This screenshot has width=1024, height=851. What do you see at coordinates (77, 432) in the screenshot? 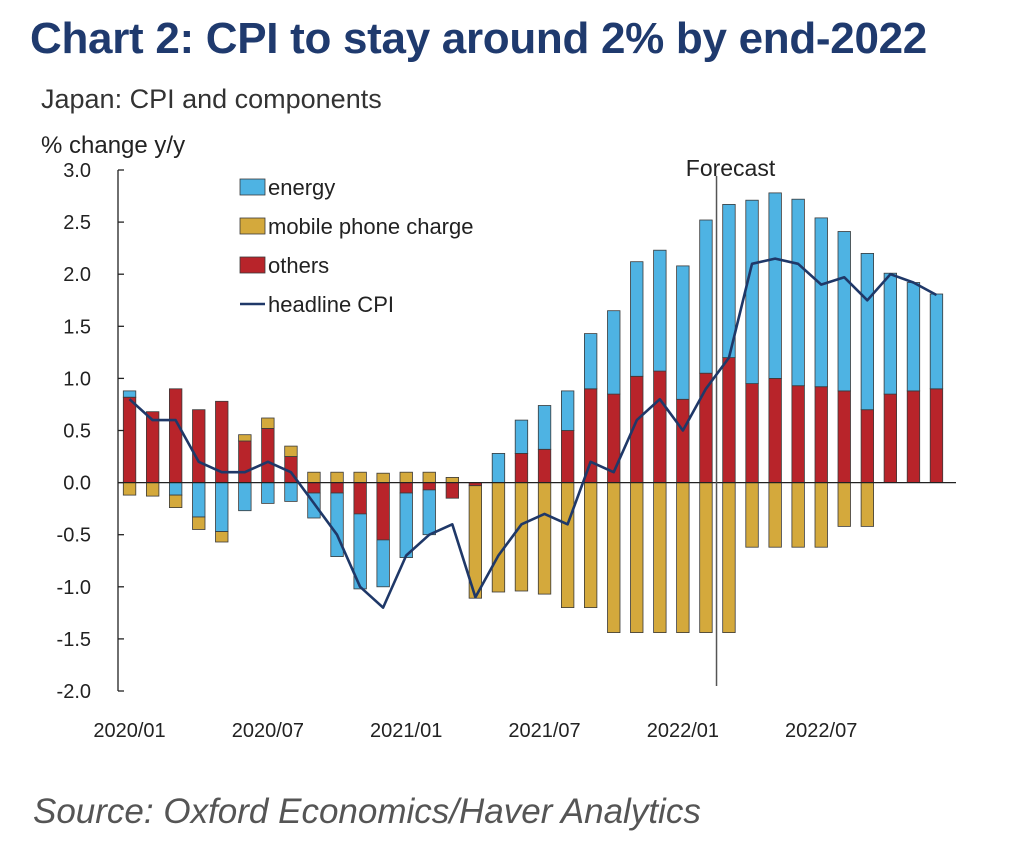
I see `y-tick-label: 0.5` at bounding box center [77, 432].